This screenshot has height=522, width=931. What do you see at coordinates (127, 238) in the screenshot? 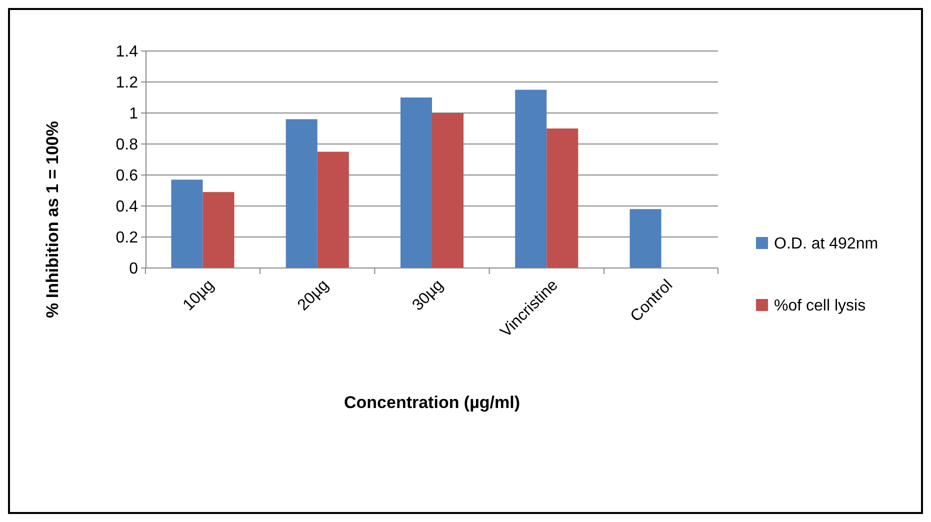
I see `y-tick-label: 0.2` at bounding box center [127, 238].